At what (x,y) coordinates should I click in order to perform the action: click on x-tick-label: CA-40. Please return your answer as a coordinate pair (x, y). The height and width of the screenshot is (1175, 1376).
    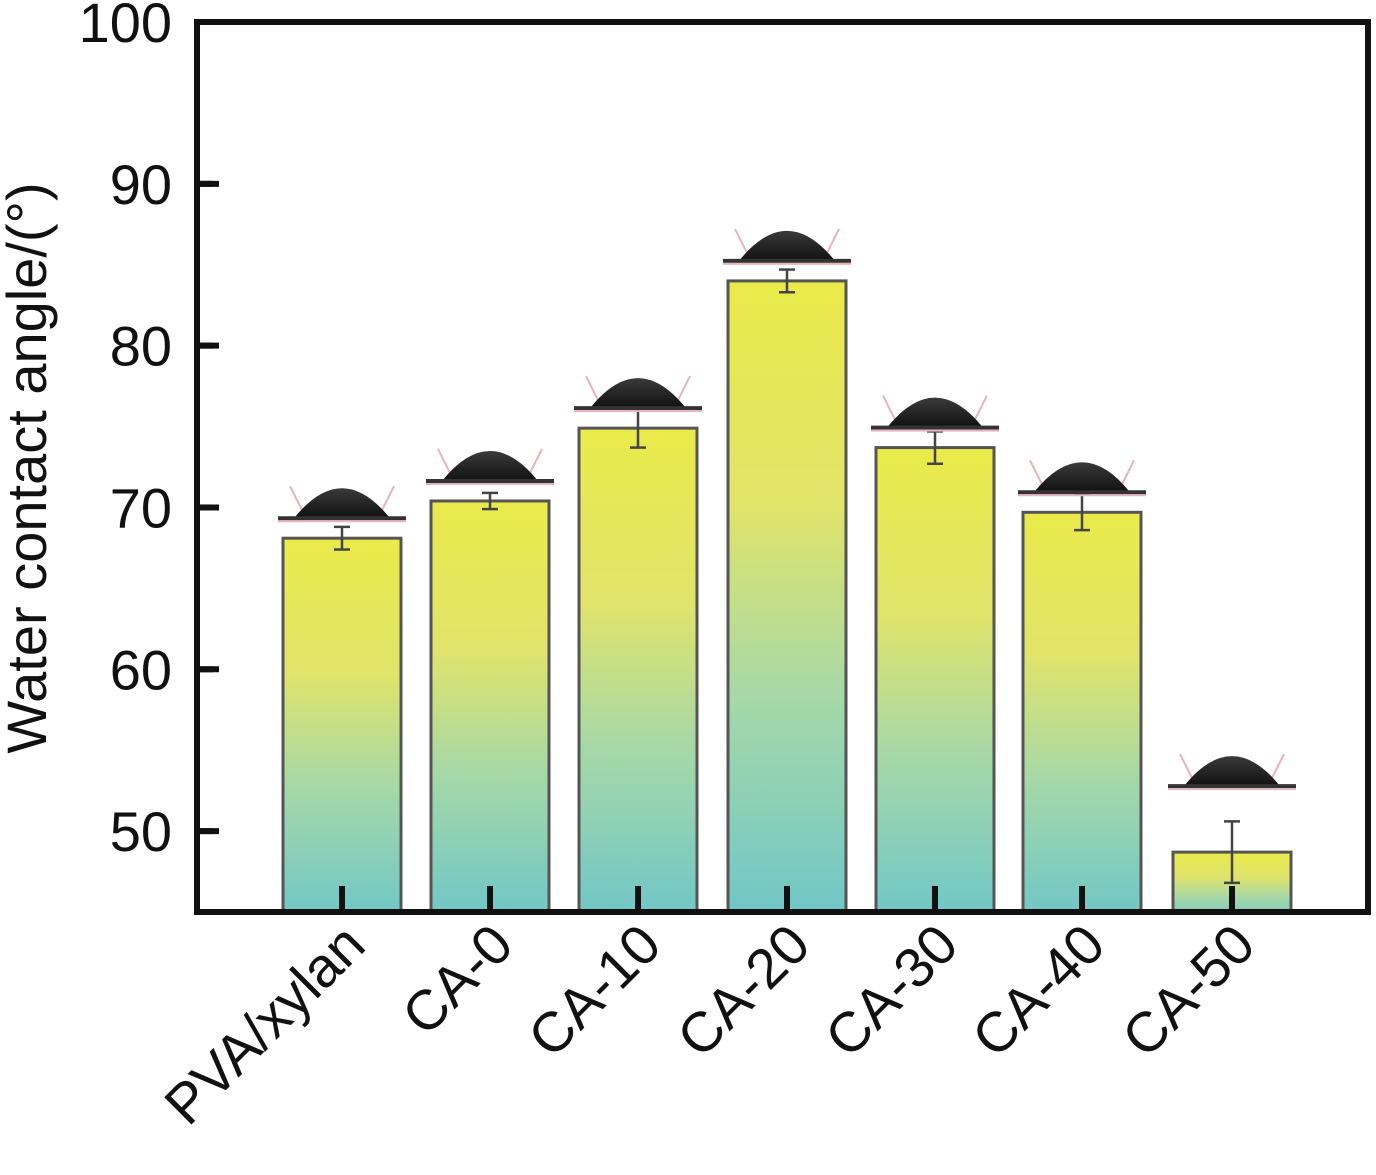
    Looking at the image, I should click on (1038, 990).